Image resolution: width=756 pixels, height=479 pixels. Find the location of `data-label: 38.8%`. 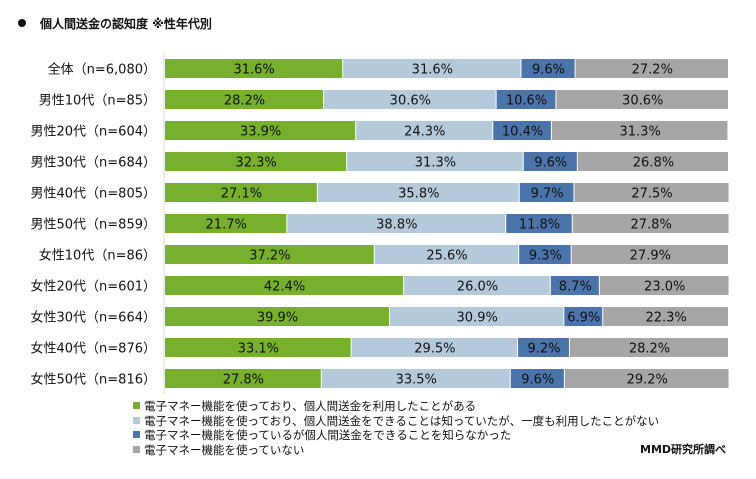

data-label: 38.8% is located at coordinates (396, 225).